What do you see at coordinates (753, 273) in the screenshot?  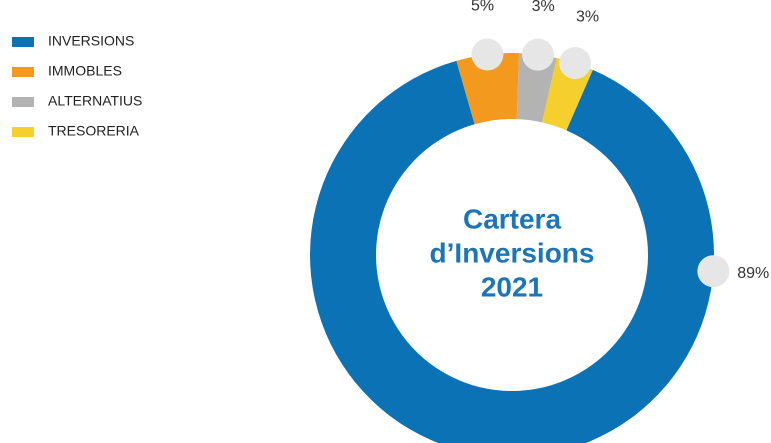 I see `value-label: 89%` at bounding box center [753, 273].